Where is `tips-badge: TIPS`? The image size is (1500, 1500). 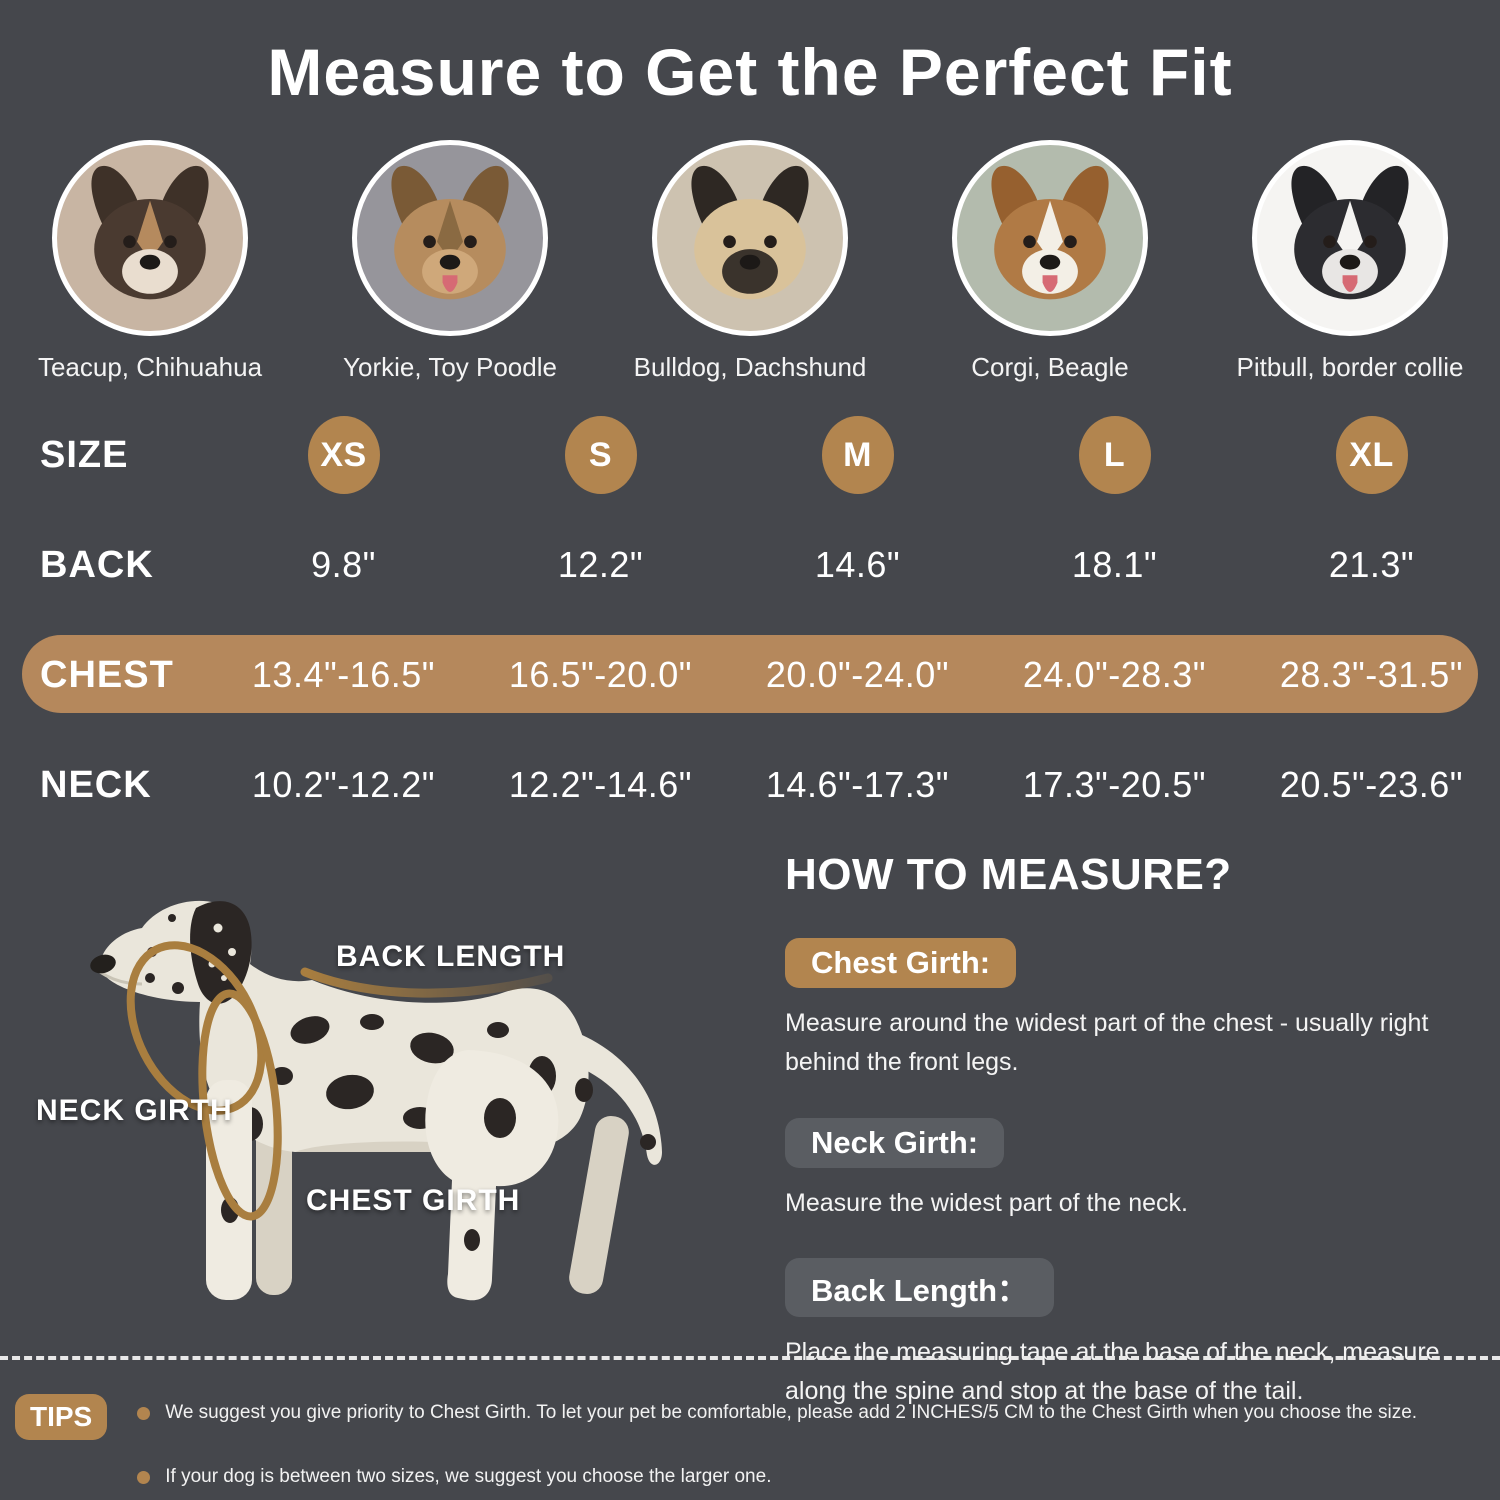 tips-badge: TIPS is located at coordinates (61, 1417).